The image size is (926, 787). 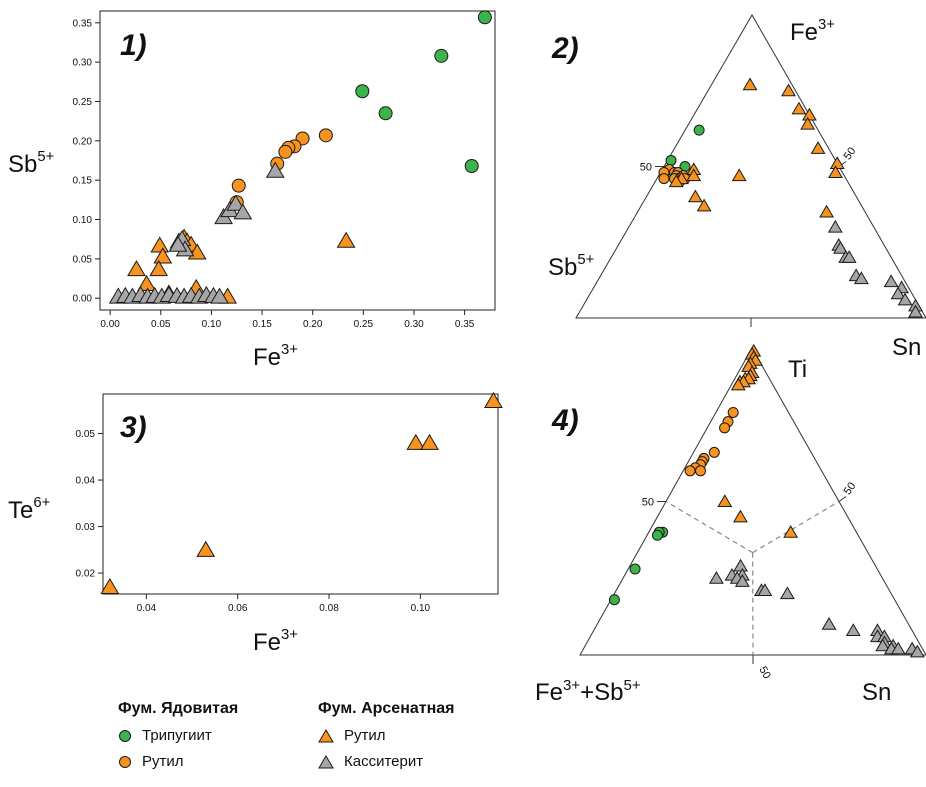 I want to click on apex-left-label: Sb5+, so click(x=571, y=266).